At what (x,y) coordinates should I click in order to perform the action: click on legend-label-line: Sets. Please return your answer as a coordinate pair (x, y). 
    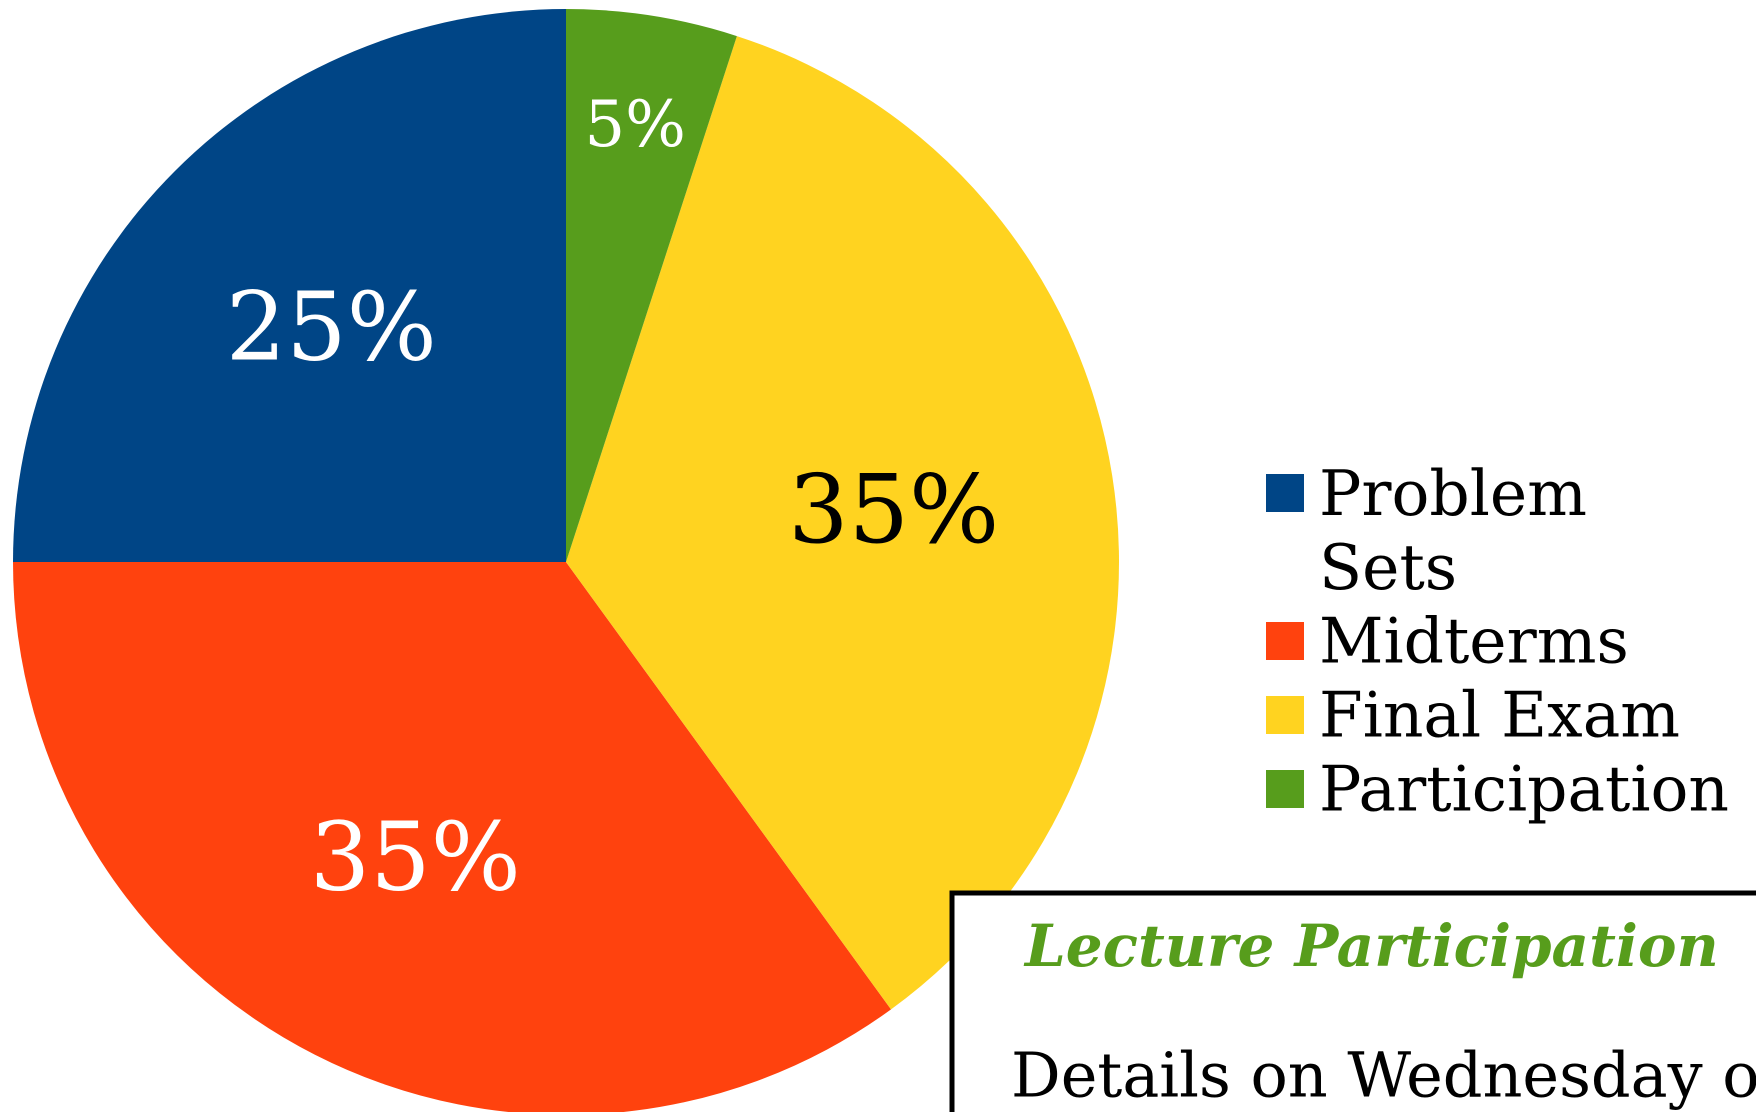
    Looking at the image, I should click on (1388, 567).